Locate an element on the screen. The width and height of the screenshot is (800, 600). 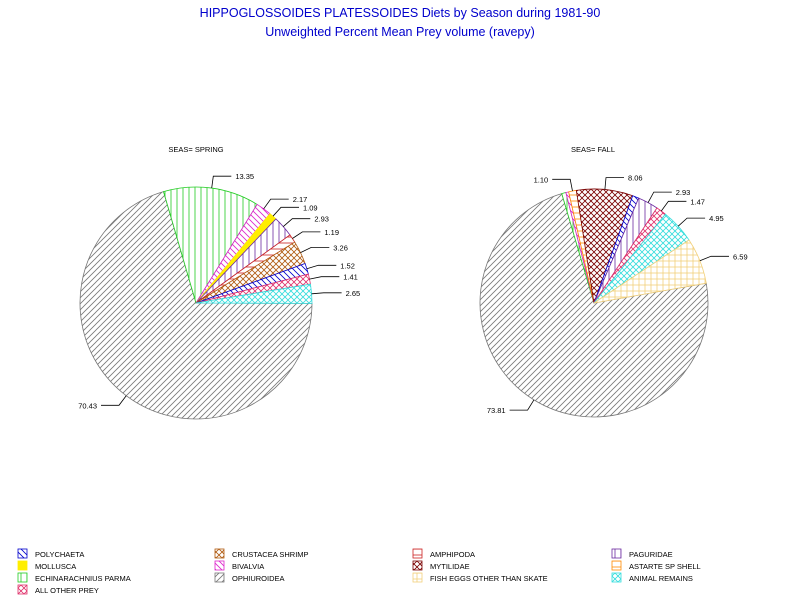
pie-slice-value-label: 1.52 is located at coordinates (347, 265).